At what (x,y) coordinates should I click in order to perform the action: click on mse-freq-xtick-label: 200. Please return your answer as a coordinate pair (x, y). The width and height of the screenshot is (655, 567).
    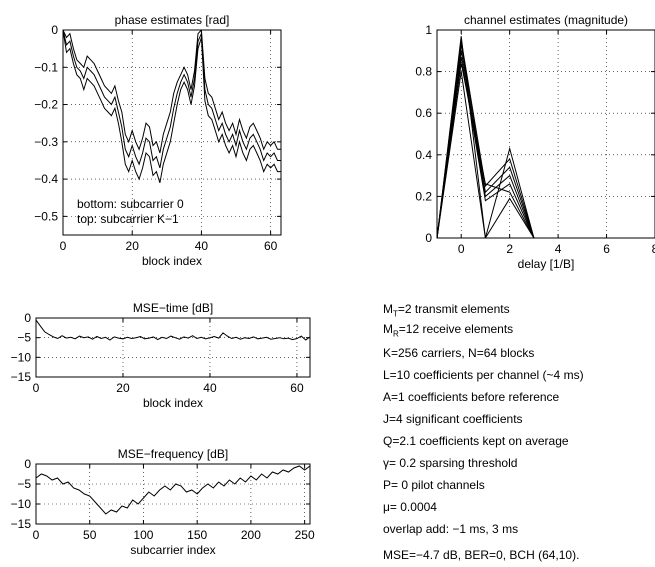
    Looking at the image, I should click on (251, 535).